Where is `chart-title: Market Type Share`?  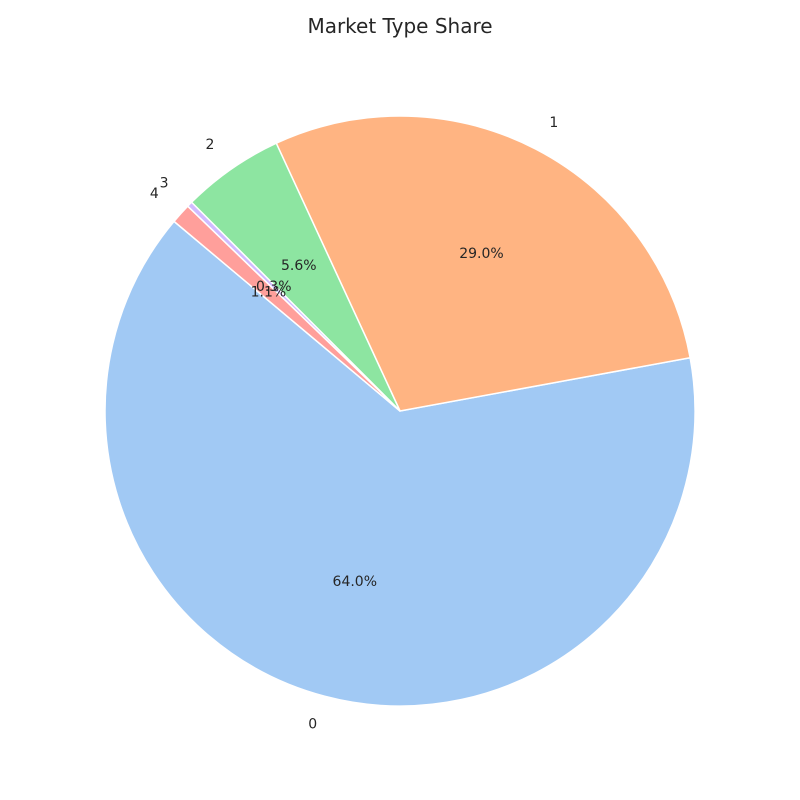
chart-title: Market Type Share is located at coordinates (400, 26).